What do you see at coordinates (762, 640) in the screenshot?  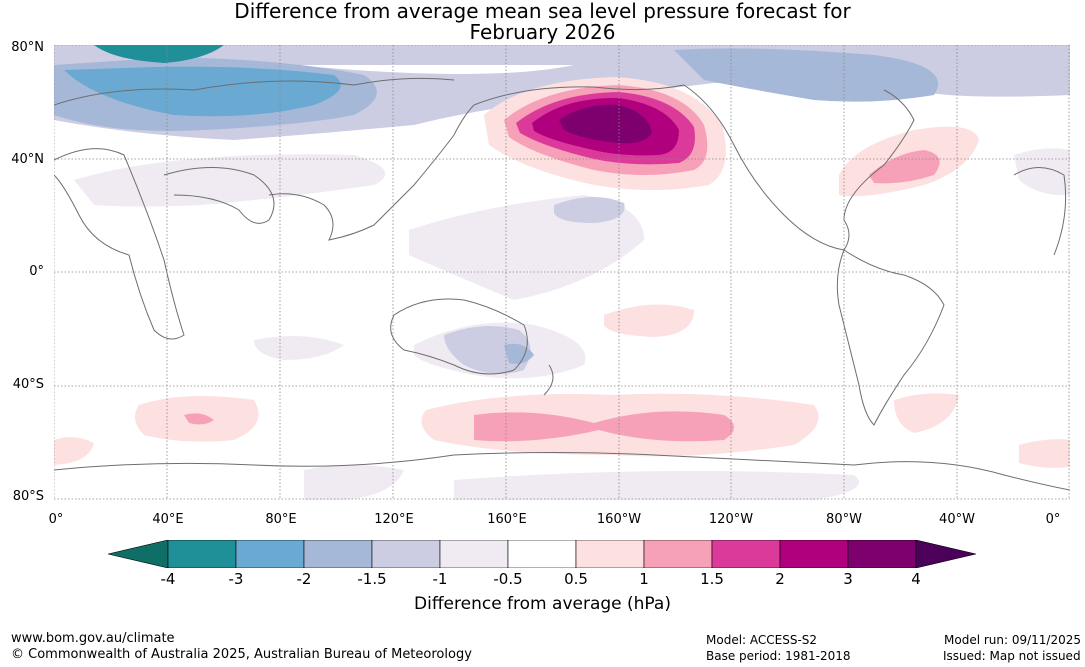 I see `footer-model: Model: ACCESS-S2` at bounding box center [762, 640].